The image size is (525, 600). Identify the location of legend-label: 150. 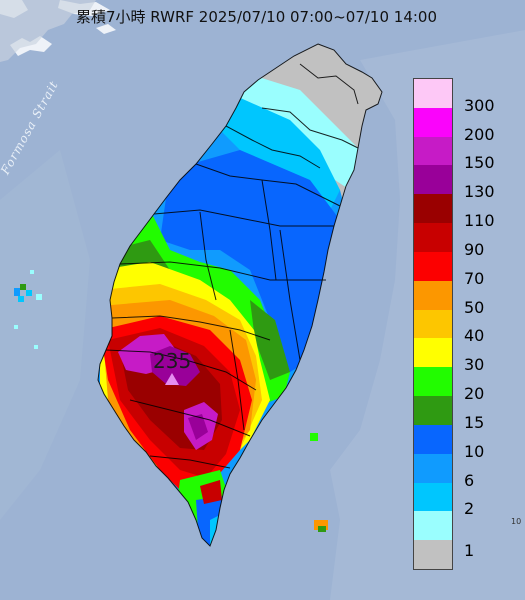
(479, 163).